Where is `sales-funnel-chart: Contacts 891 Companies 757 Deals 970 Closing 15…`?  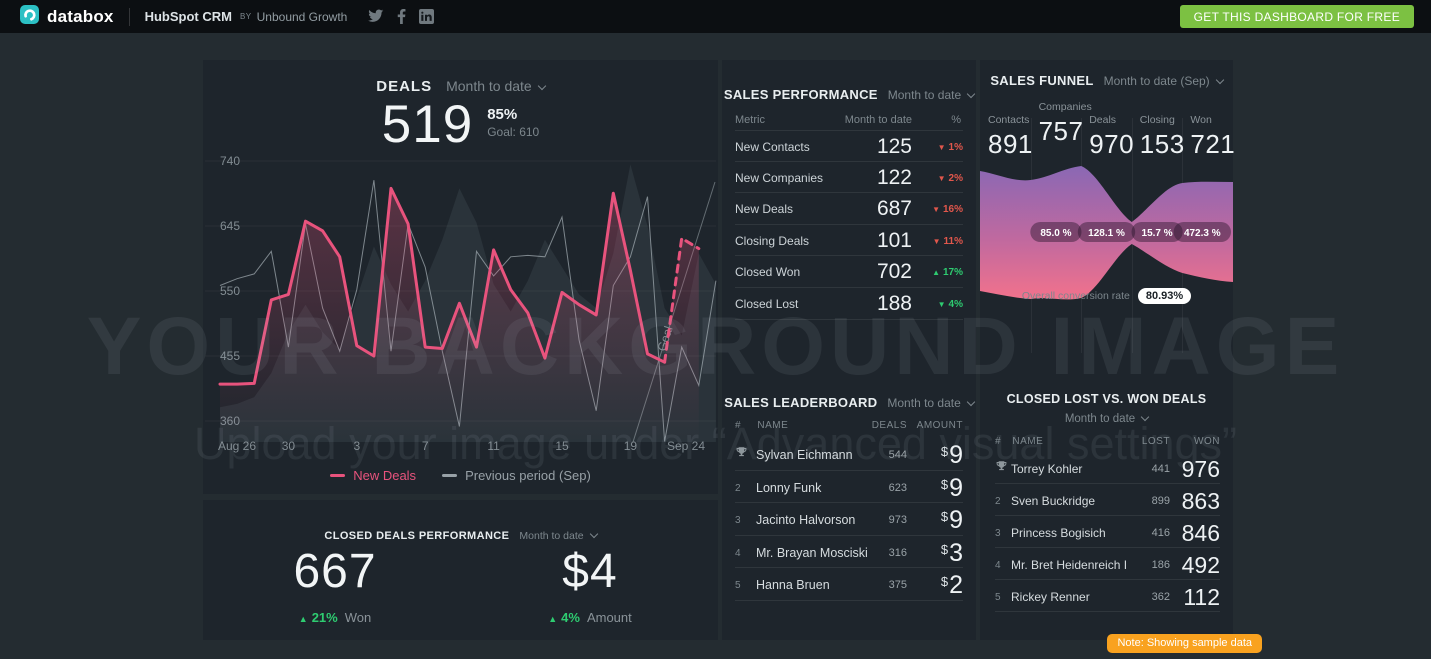
sales-funnel-chart: Contacts 891 Companies 757 Deals 970 Closing 15… is located at coordinates (1107, 250).